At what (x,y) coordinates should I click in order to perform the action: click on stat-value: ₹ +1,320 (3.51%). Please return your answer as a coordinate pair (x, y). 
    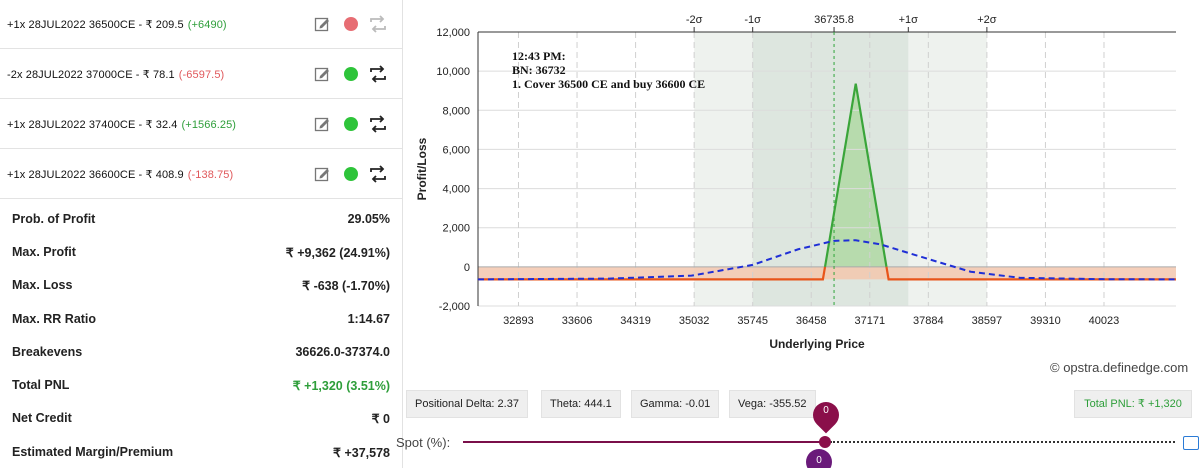
    Looking at the image, I should click on (341, 386).